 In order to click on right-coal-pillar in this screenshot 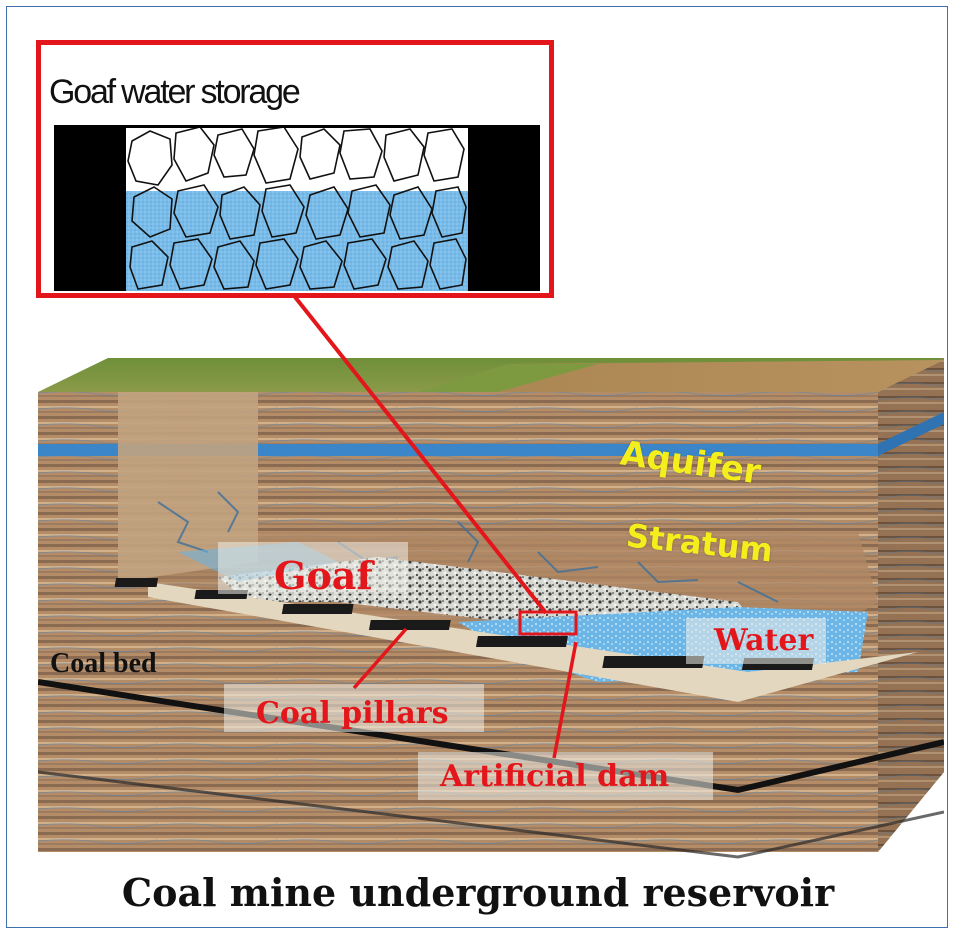, I will do `click(504, 208)`.